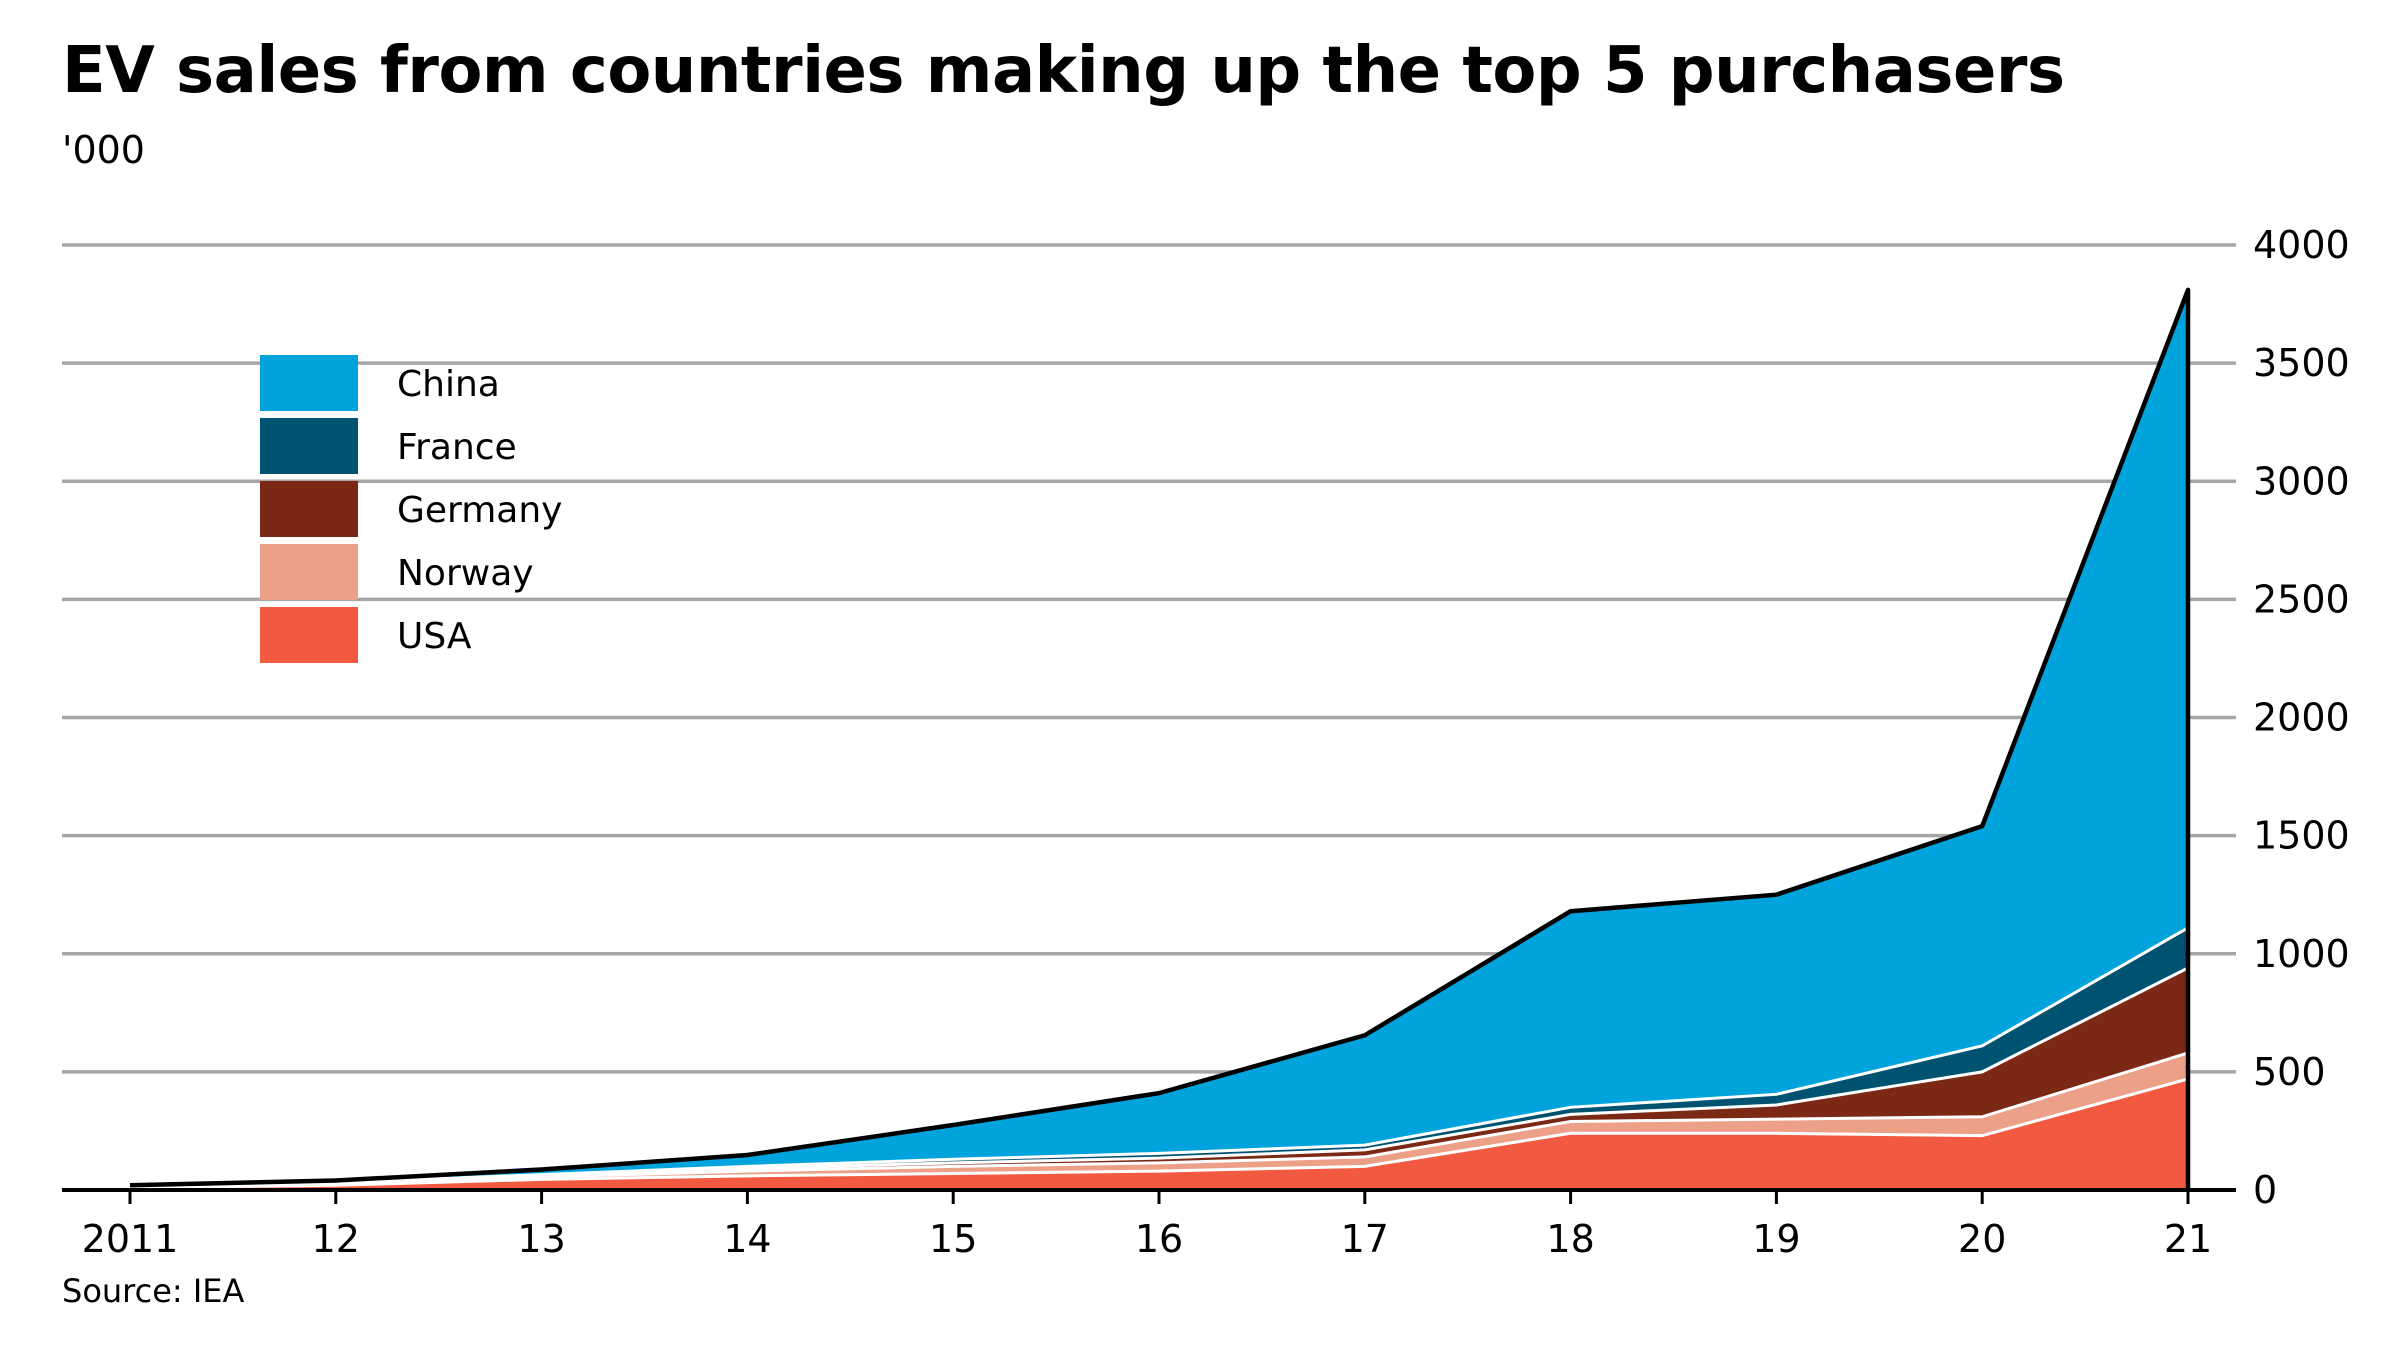 This screenshot has height=1350, width=2400. Describe the element at coordinates (2265, 1190) in the screenshot. I see `y-tick-label-0: 0` at that location.